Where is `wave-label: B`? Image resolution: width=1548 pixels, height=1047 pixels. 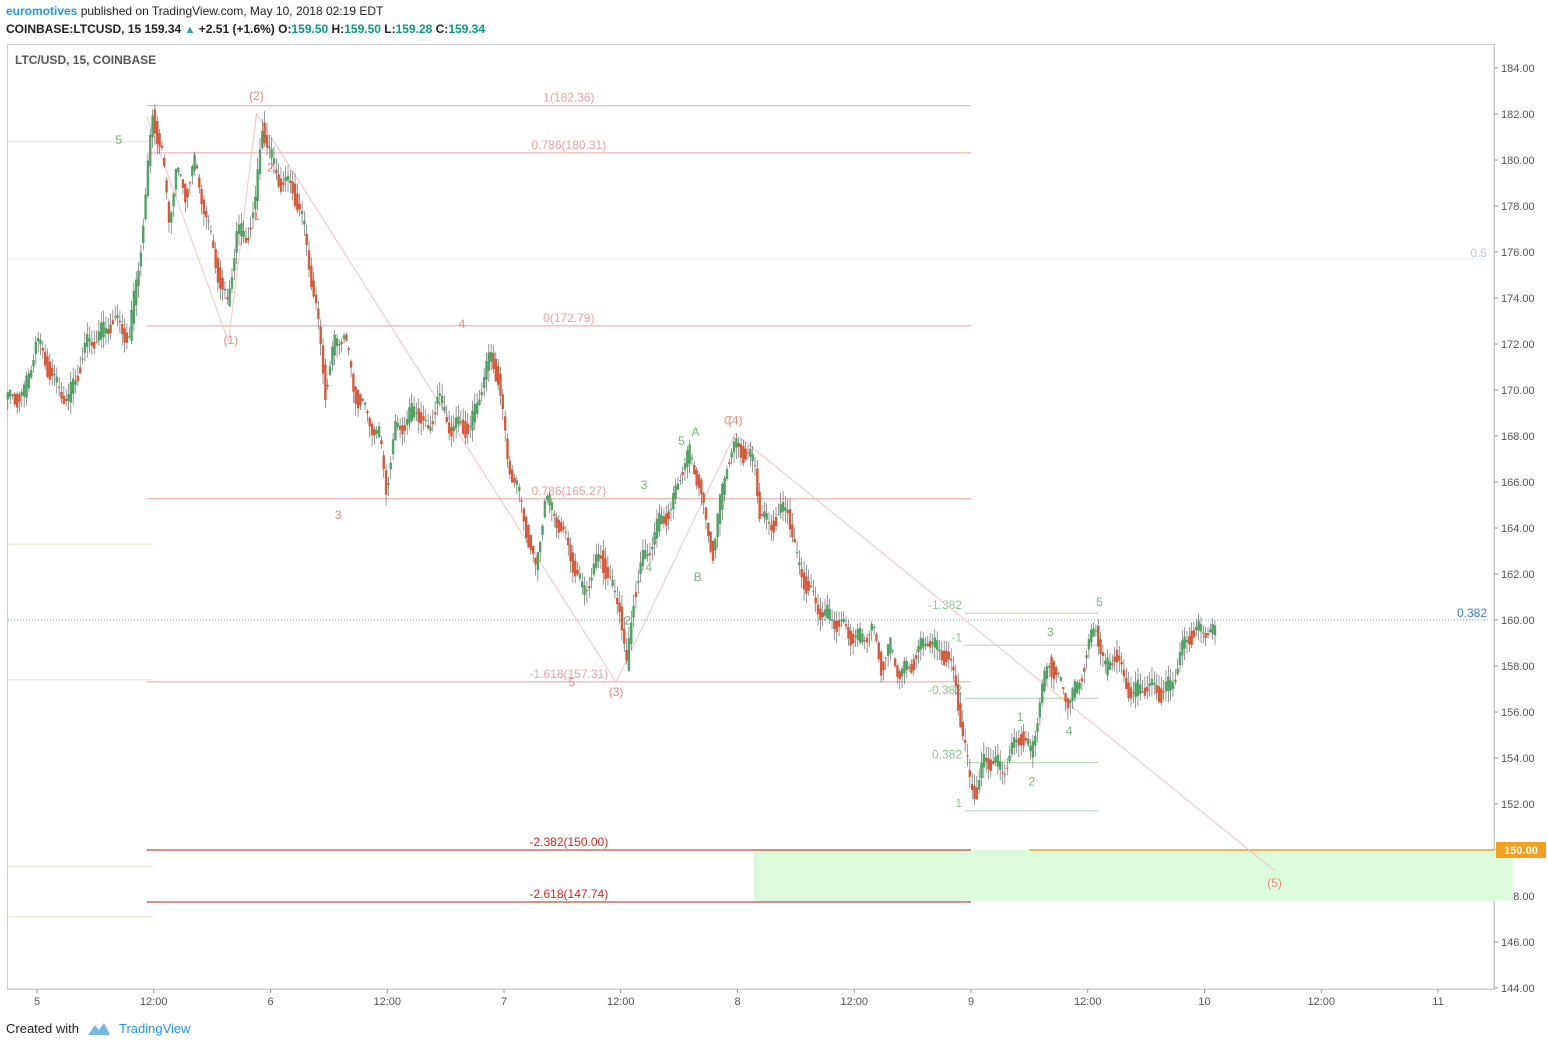 wave-label: B is located at coordinates (698, 577).